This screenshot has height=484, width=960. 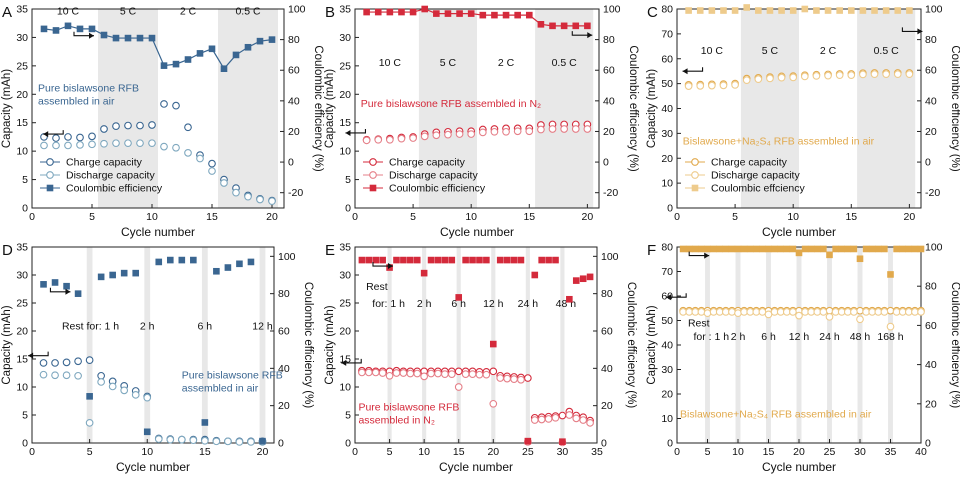 What do you see at coordinates (104, 163) in the screenshot?
I see `panel-a-legend-label-0: Charge capacity` at bounding box center [104, 163].